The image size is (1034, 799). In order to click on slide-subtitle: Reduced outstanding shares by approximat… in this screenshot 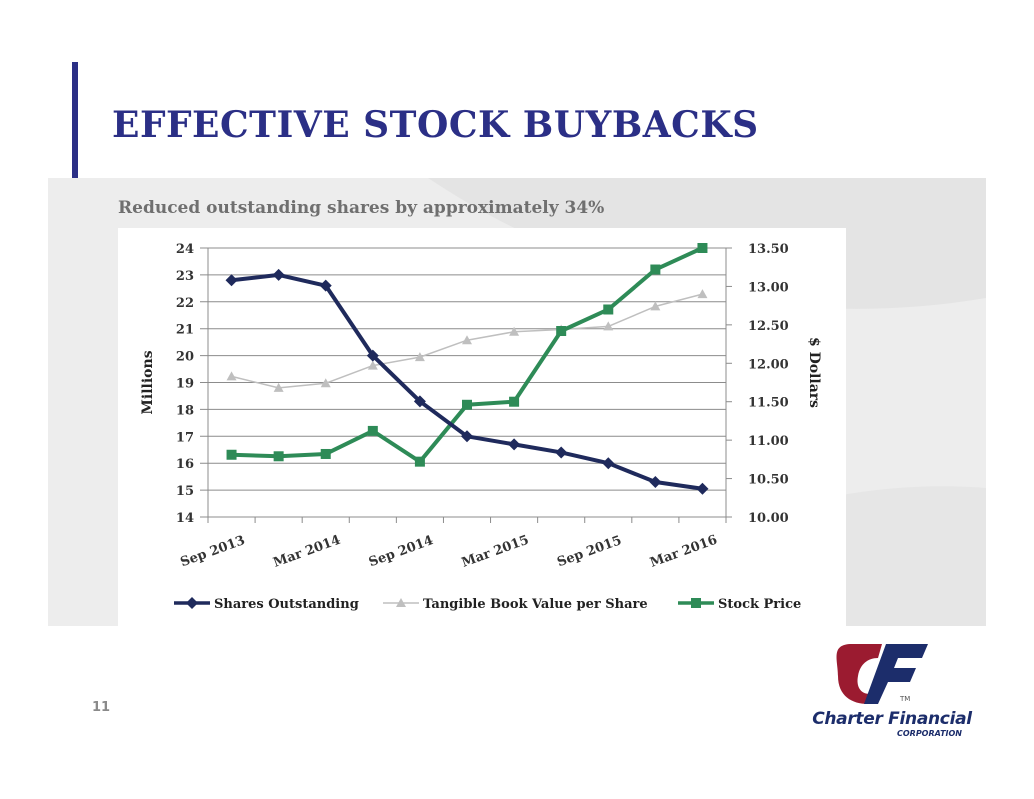, I will do `click(361, 208)`.